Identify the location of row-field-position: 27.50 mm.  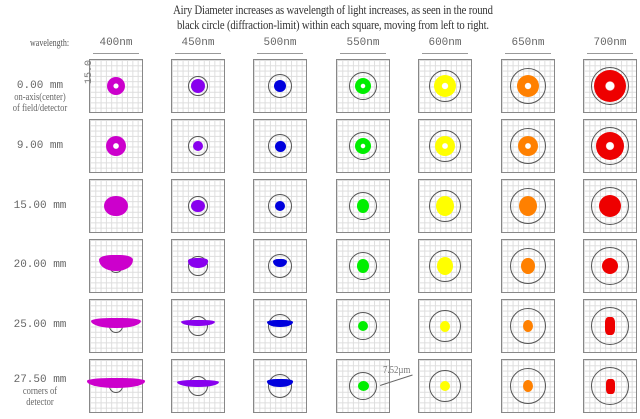
(40, 380).